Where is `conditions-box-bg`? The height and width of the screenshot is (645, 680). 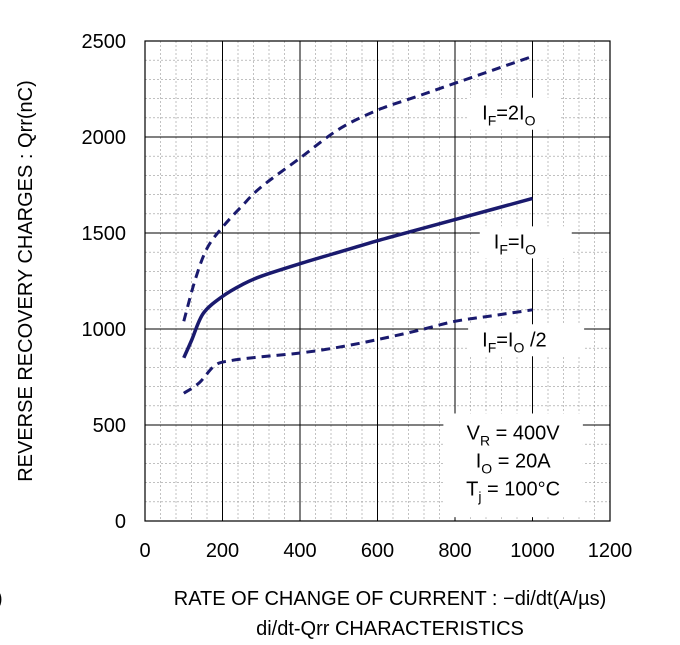 conditions-box-bg is located at coordinates (513, 465).